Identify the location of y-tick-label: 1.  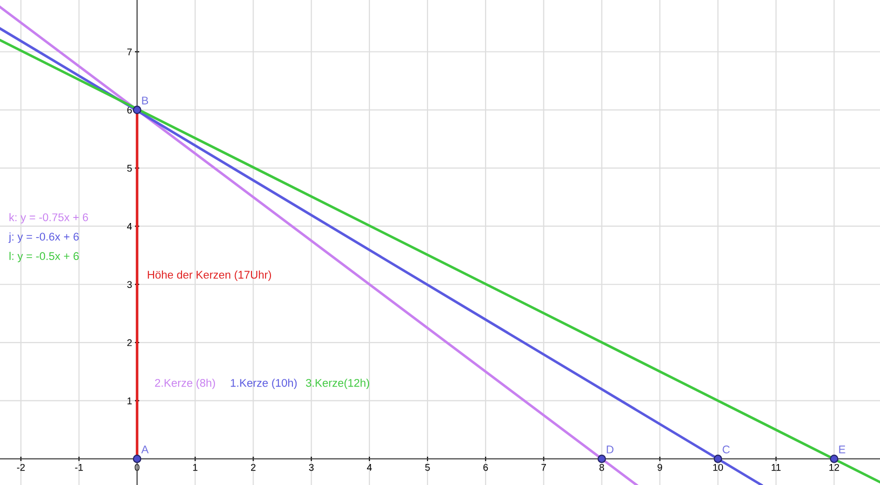
(130, 401).